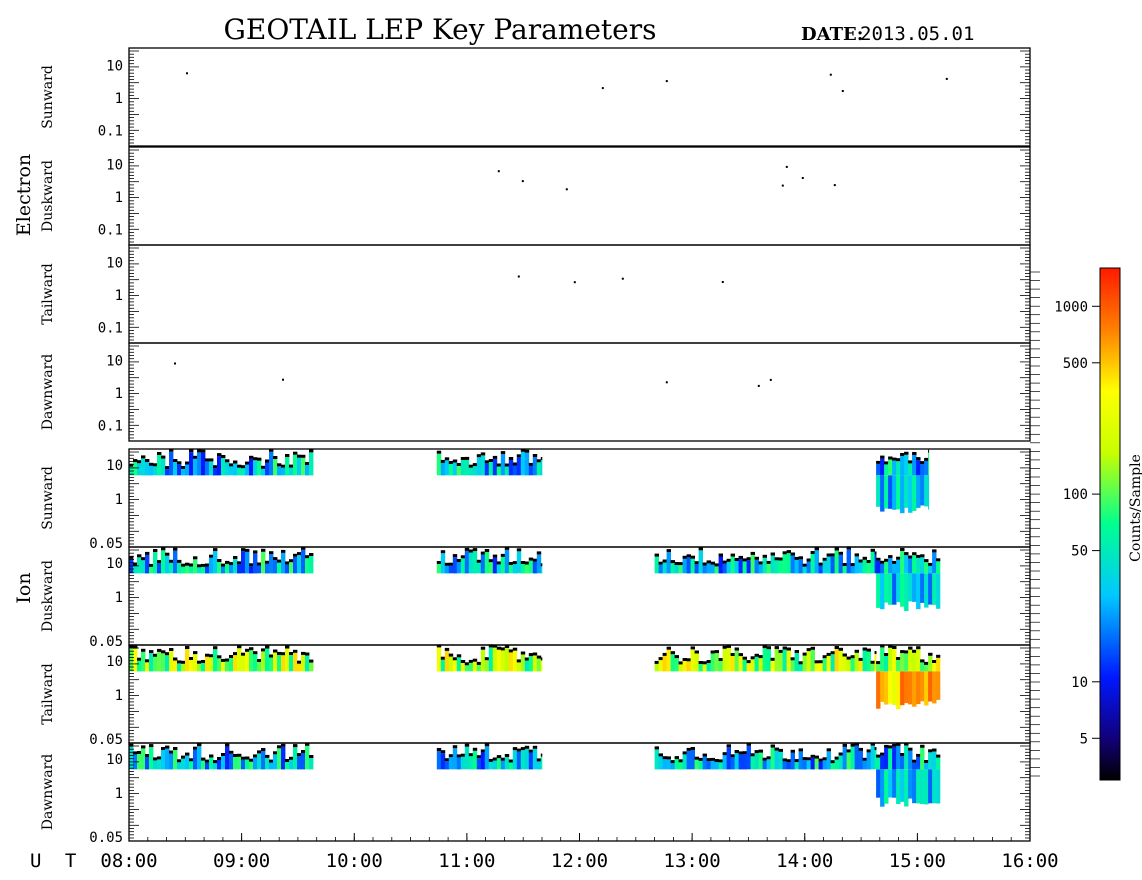 This screenshot has width=1142, height=880. What do you see at coordinates (1079, 552) in the screenshot?
I see `colorbar-tick-label: 50` at bounding box center [1079, 552].